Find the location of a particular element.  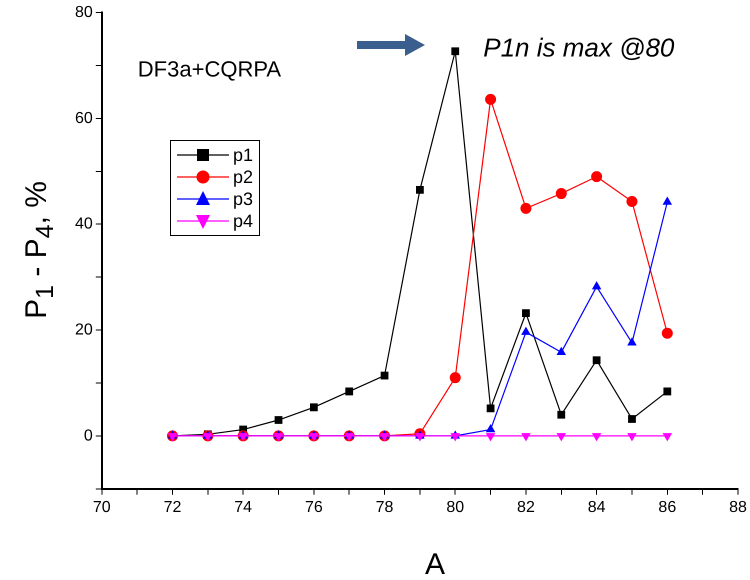

annotation: P1n is max @80 is located at coordinates (579, 47).